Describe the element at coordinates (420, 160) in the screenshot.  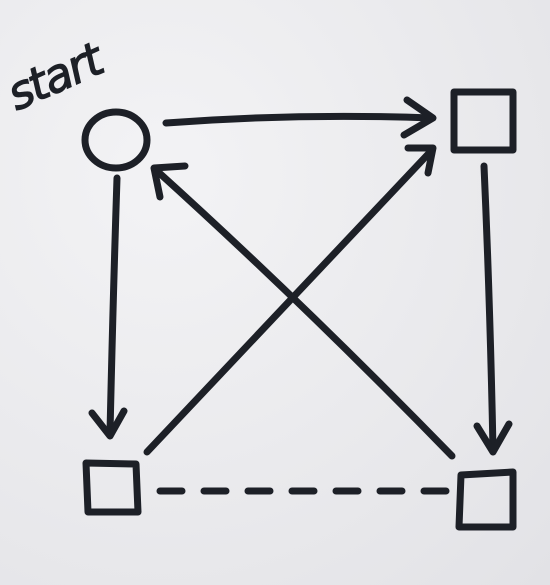
I see `arrowhead-top-right-diagonal` at that location.